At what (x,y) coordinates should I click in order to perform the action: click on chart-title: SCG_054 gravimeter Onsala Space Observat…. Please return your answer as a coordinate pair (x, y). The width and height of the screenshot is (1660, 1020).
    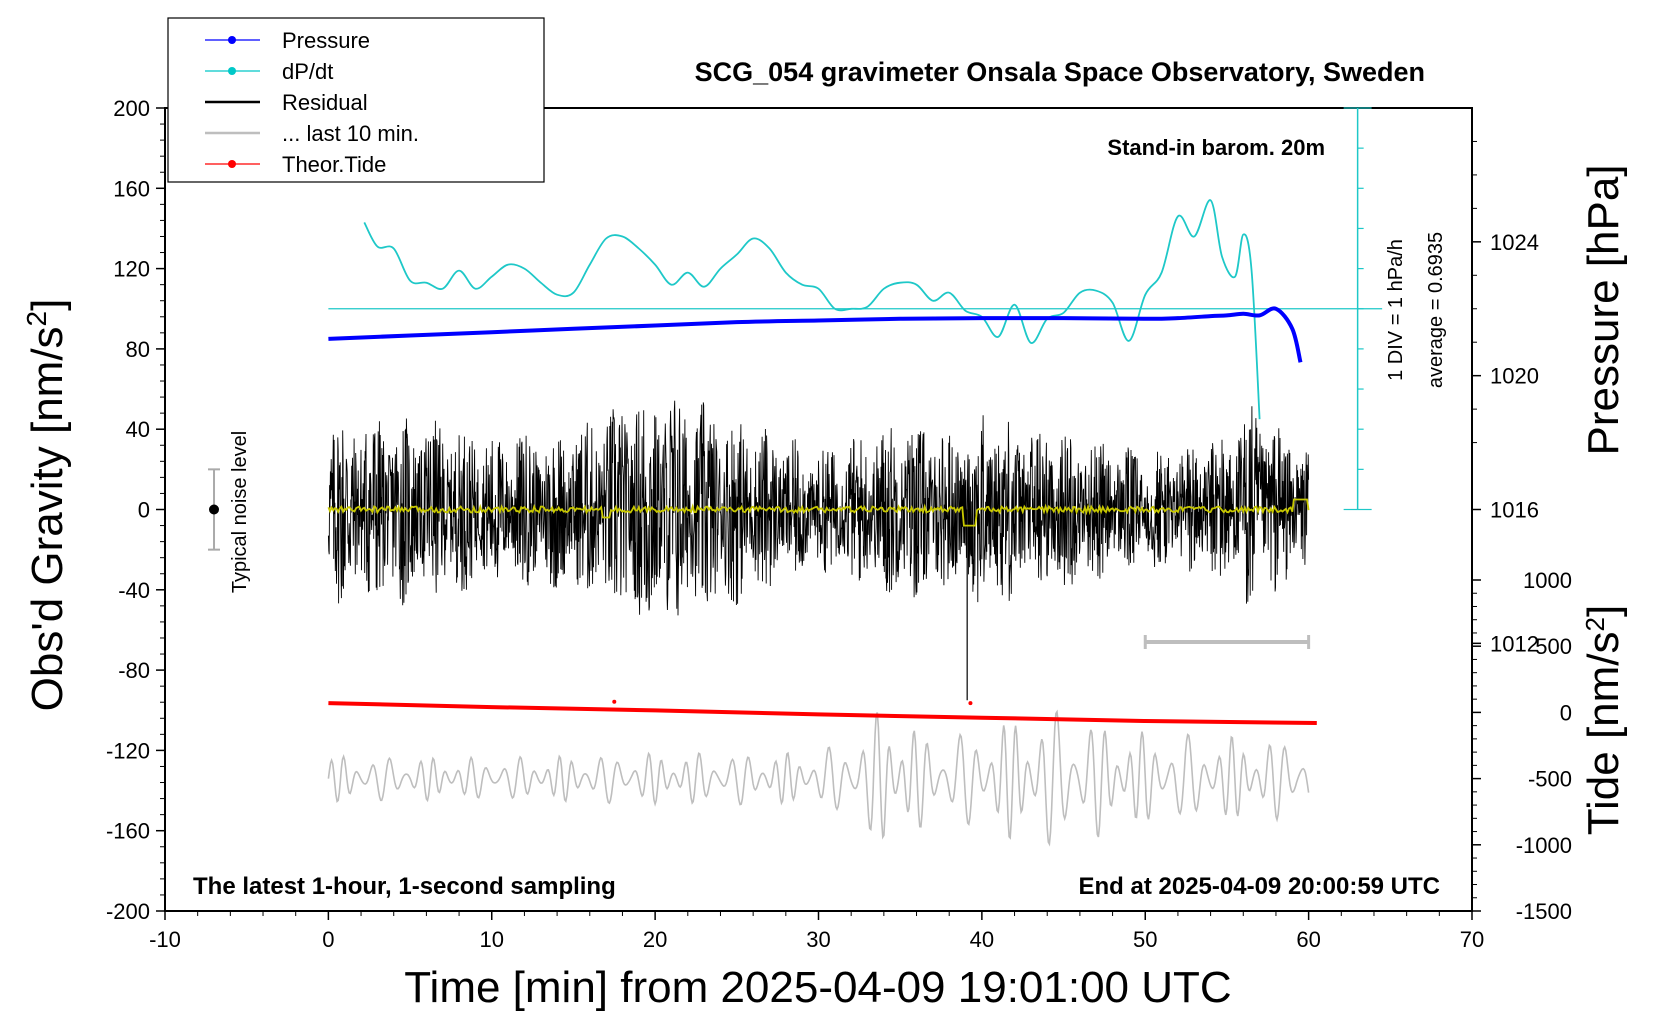
    Looking at the image, I should click on (1060, 72).